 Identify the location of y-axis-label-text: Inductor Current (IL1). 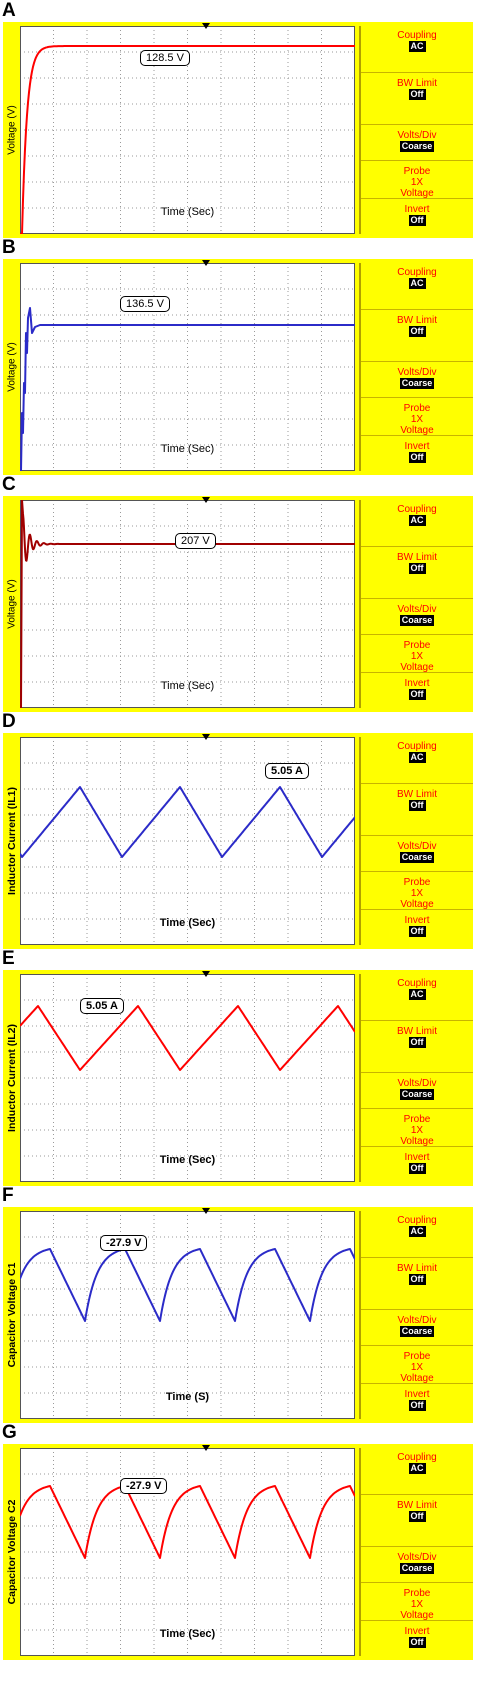
(11, 841).